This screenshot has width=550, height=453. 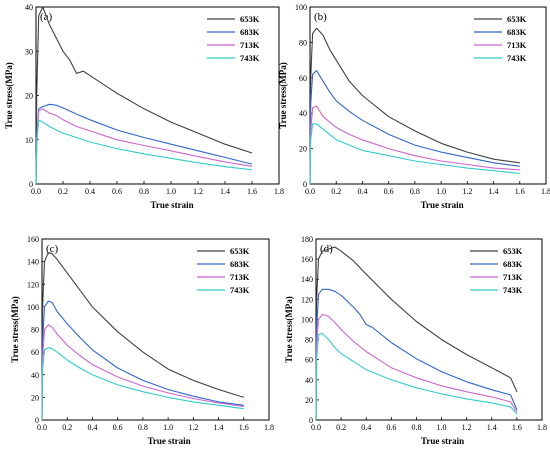 What do you see at coordinates (52, 249) in the screenshot?
I see `panel-label: (c)` at bounding box center [52, 249].